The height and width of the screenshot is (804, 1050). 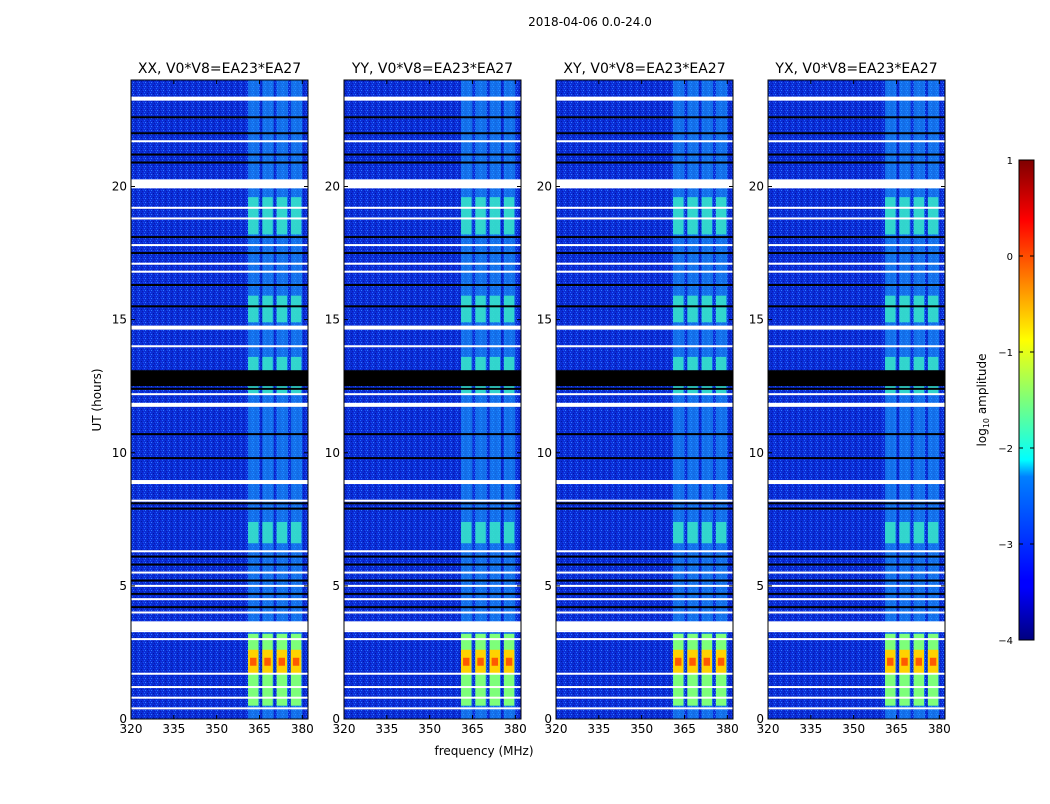 I want to click on panel-title: XX, V0*V8=EA23*EA27, so click(x=219, y=69).